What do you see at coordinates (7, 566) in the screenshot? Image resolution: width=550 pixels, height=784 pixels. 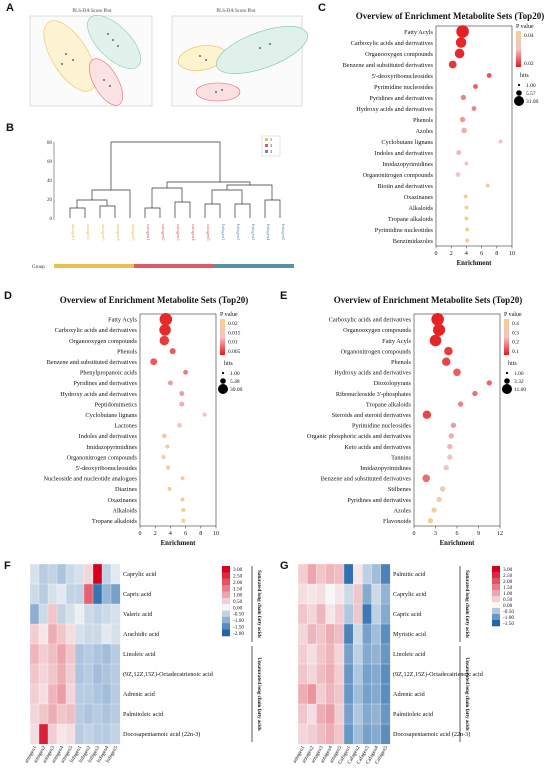 I see `panel-letter-f: F` at bounding box center [7, 566].